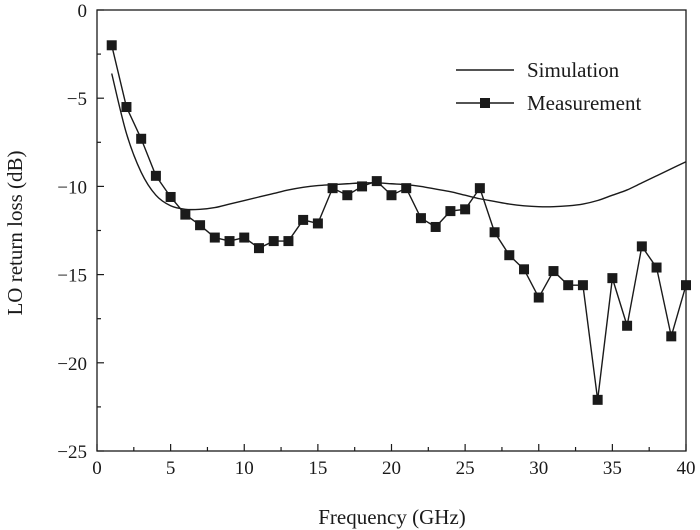  What do you see at coordinates (538, 468) in the screenshot?
I see `x-tick-label: 30` at bounding box center [538, 468].